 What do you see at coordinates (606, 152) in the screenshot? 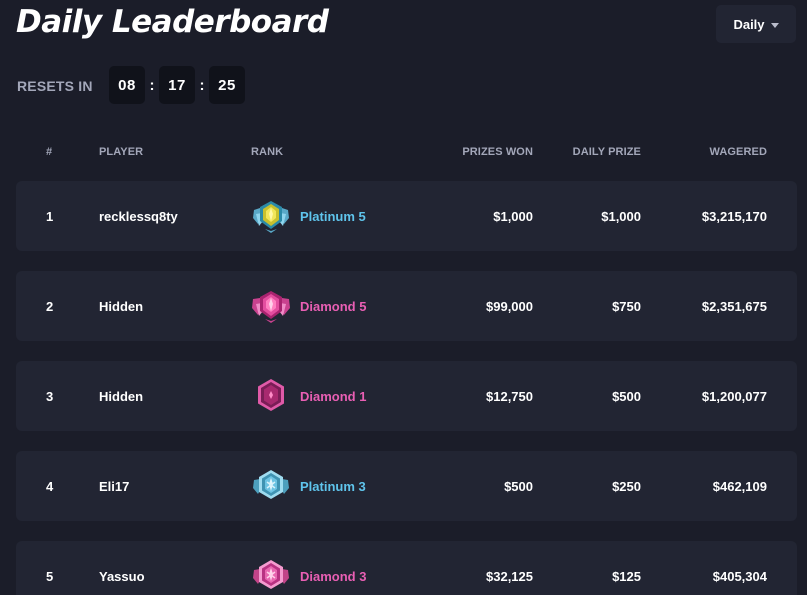
I see `column-header-daily-prize: DAILY PRIZE` at bounding box center [606, 152].